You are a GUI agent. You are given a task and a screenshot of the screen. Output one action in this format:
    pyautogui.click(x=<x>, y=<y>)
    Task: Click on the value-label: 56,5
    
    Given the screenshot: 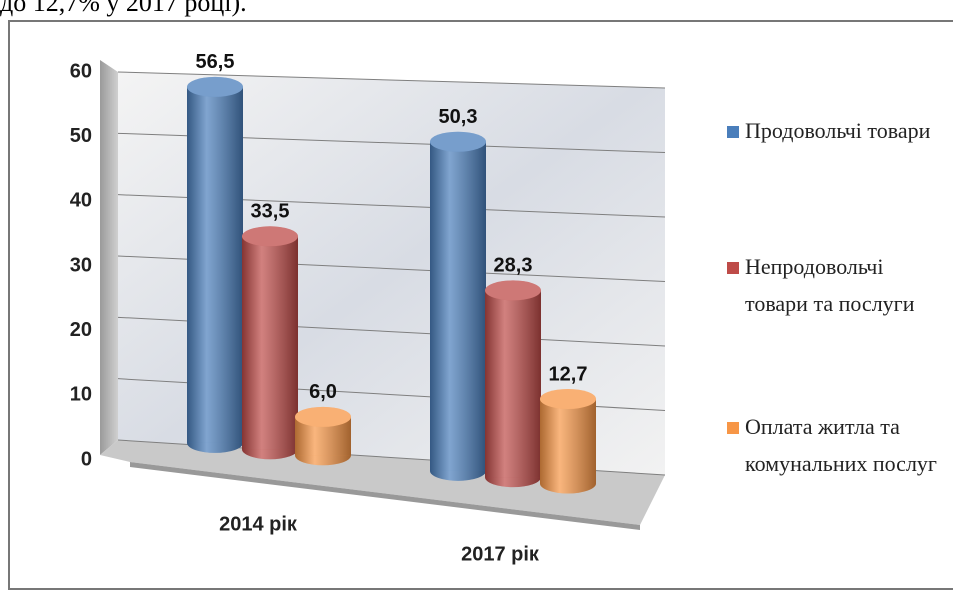 What is the action you would take?
    pyautogui.click(x=215, y=62)
    